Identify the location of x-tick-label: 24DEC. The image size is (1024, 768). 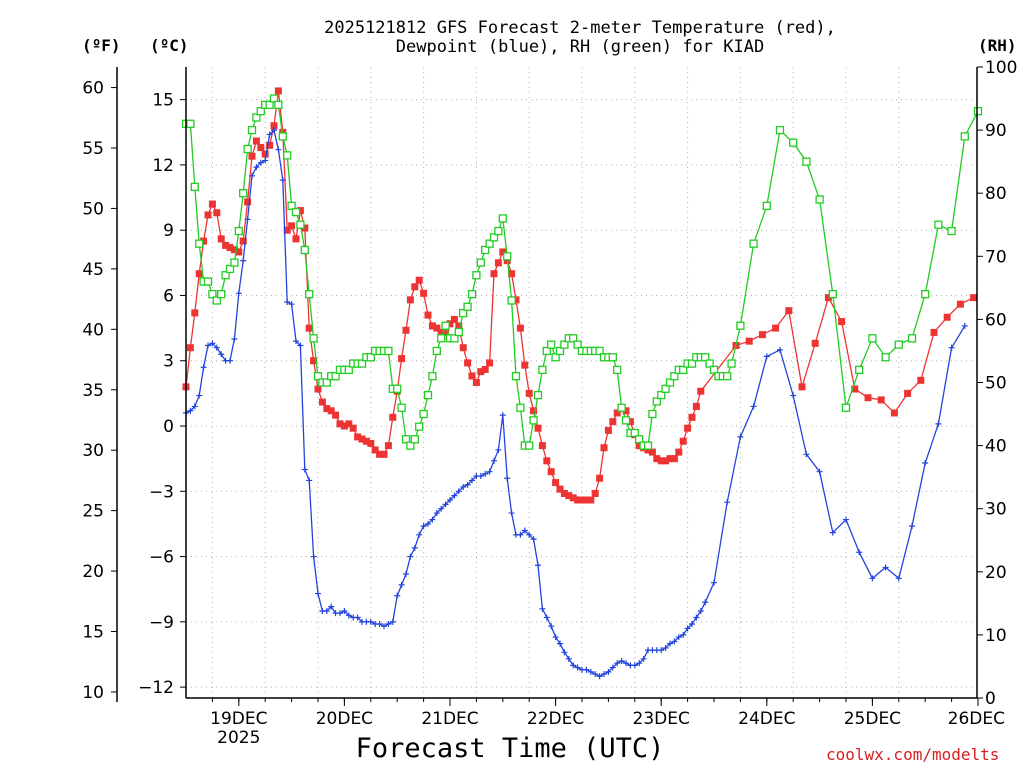
(766, 719).